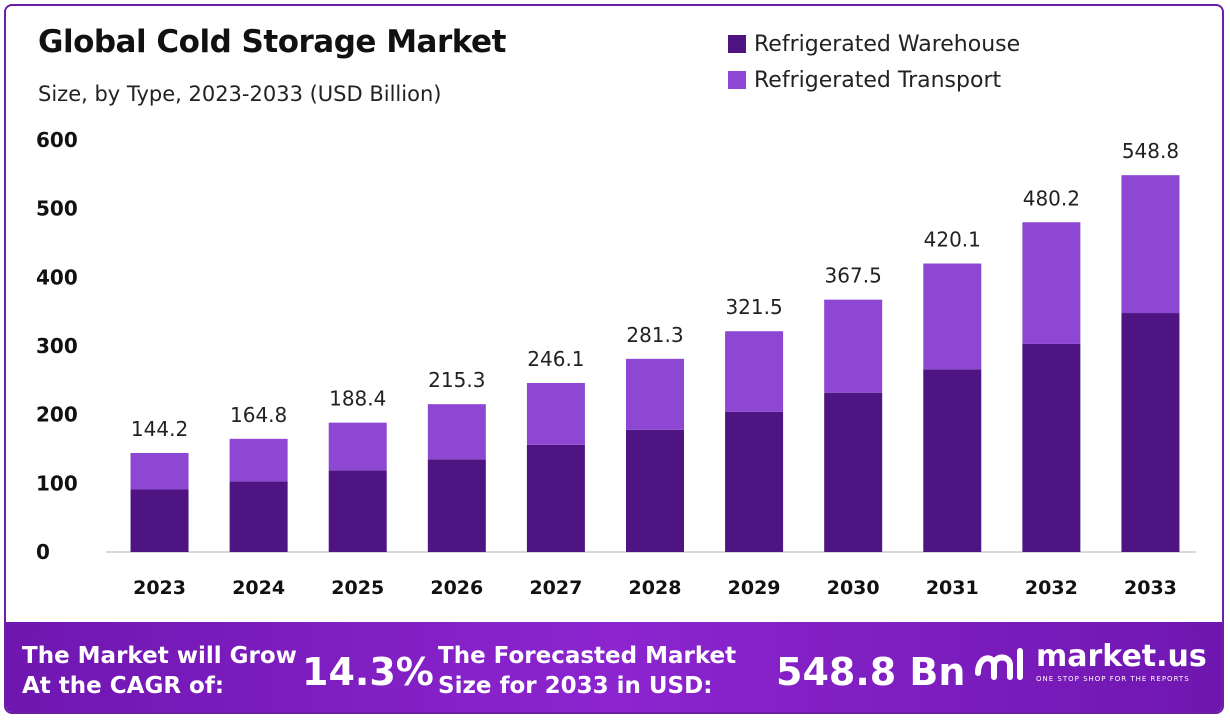  I want to click on total-value-label: 480.2, so click(1051, 198).